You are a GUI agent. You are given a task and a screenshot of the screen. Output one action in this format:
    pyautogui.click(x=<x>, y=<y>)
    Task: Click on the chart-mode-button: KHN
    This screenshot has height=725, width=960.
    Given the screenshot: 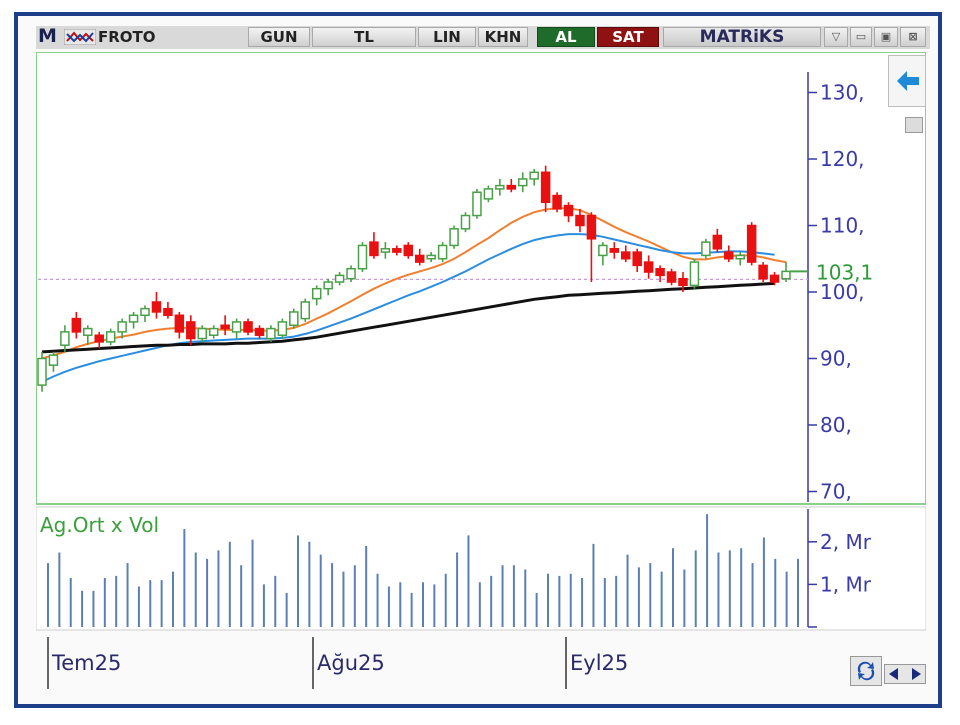 What is the action you would take?
    pyautogui.click(x=503, y=37)
    